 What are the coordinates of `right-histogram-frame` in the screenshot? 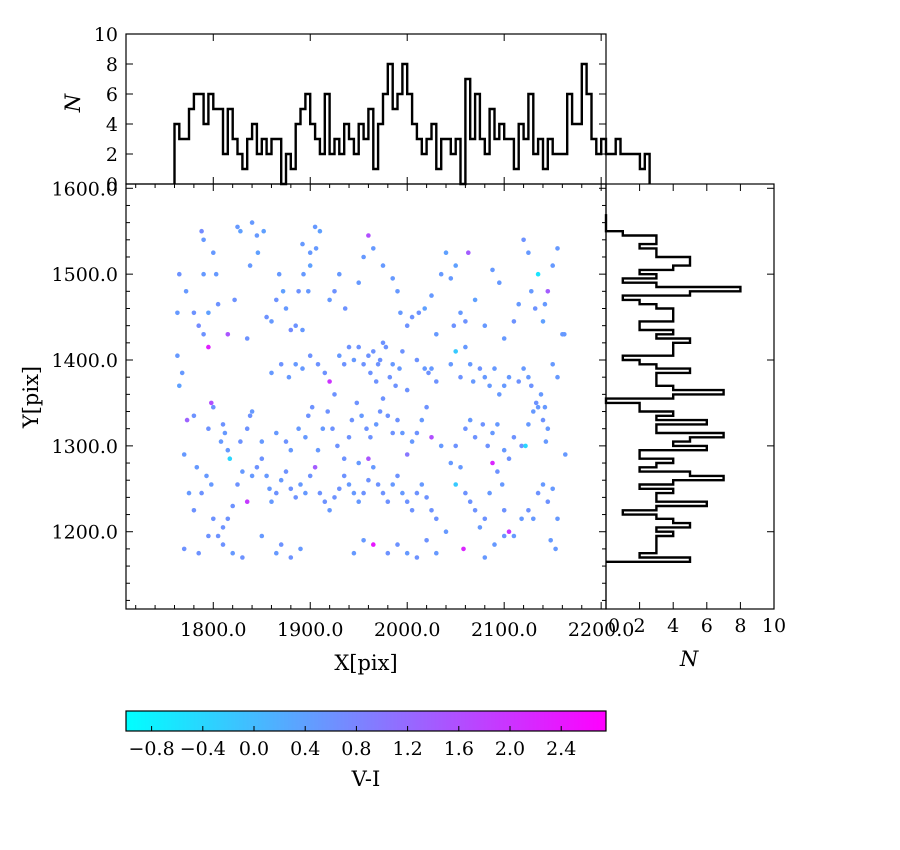 It's located at (690, 396).